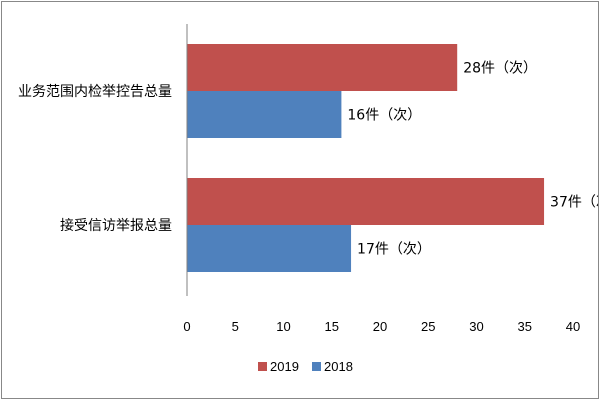 The image size is (600, 400). What do you see at coordinates (332, 326) in the screenshot?
I see `x-tick-label-15: 15` at bounding box center [332, 326].